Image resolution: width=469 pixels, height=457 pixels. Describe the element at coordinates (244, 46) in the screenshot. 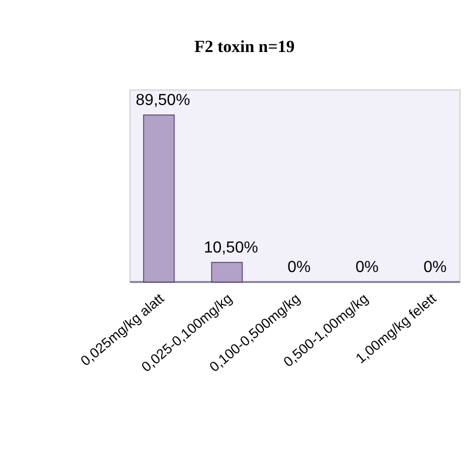

I see `chart-title: F2 toxin n=19` at that location.